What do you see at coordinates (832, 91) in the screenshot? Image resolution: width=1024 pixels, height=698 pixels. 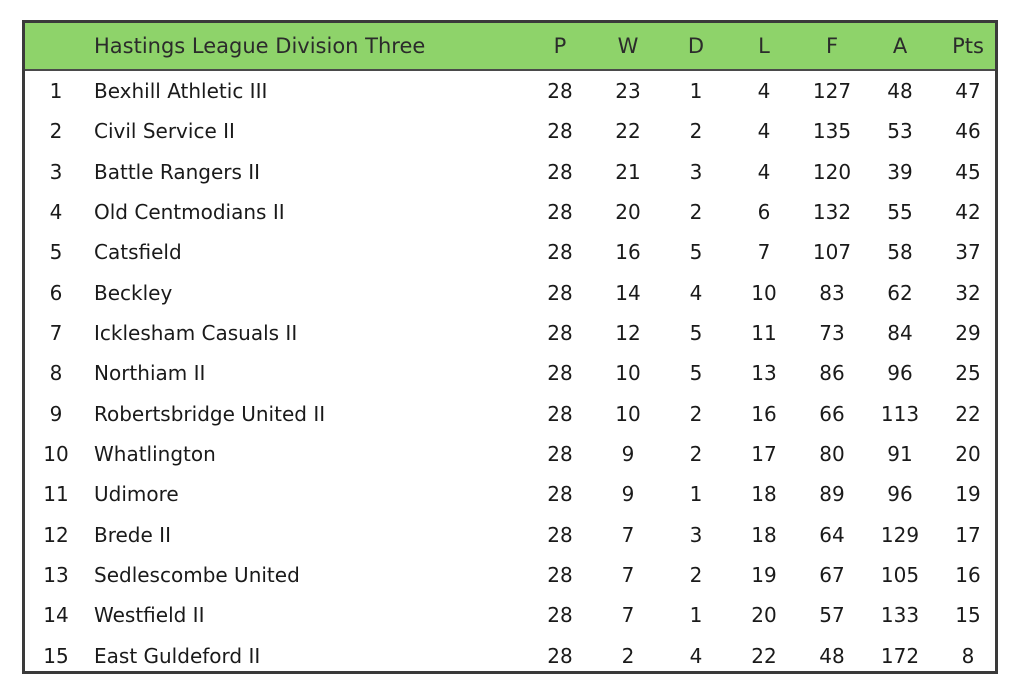 I see `goals-for-cell: 127` at bounding box center [832, 91].